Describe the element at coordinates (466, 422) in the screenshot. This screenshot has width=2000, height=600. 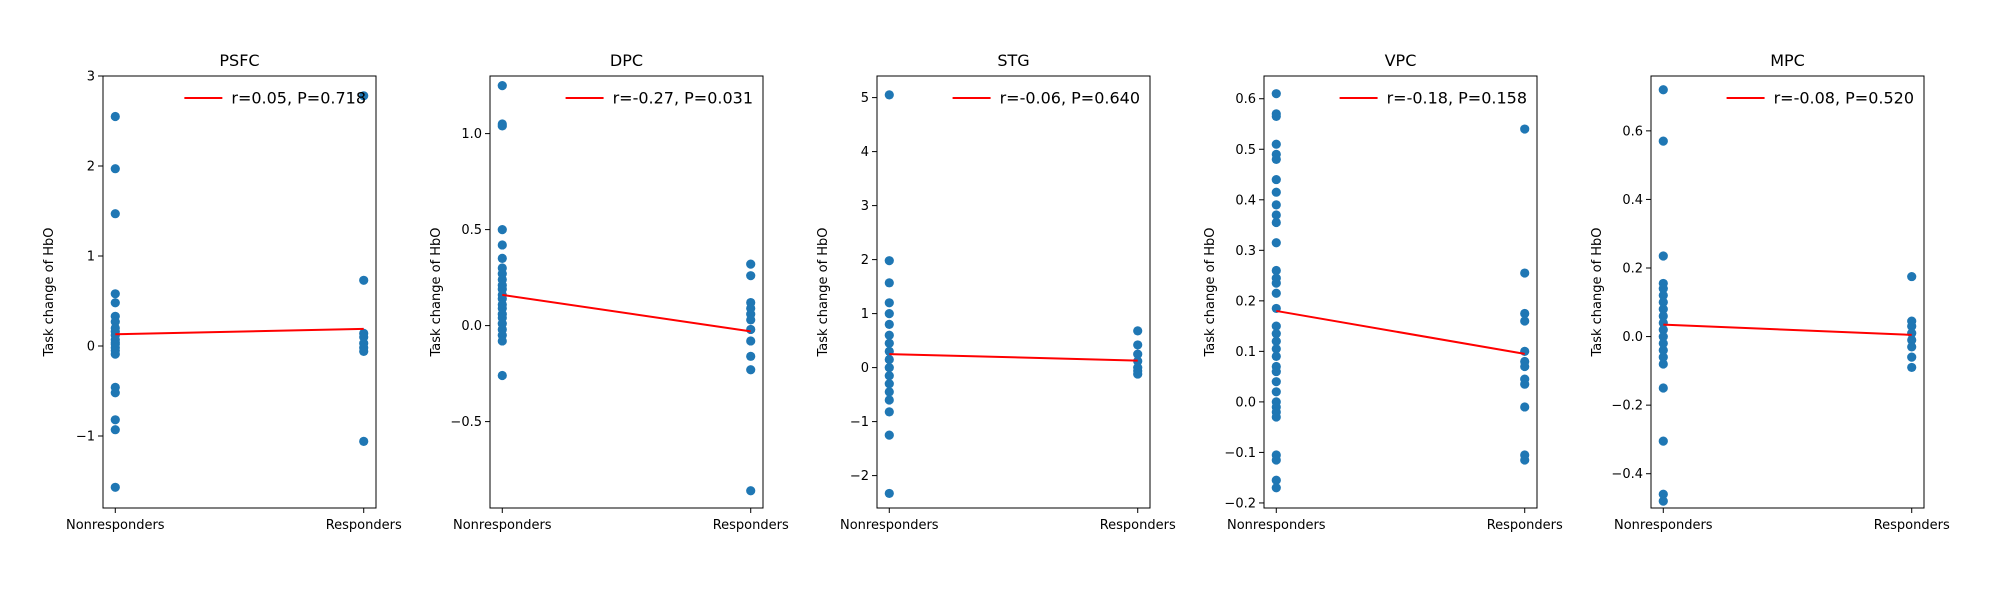
I see `y-tick-label: −0.5` at that location.